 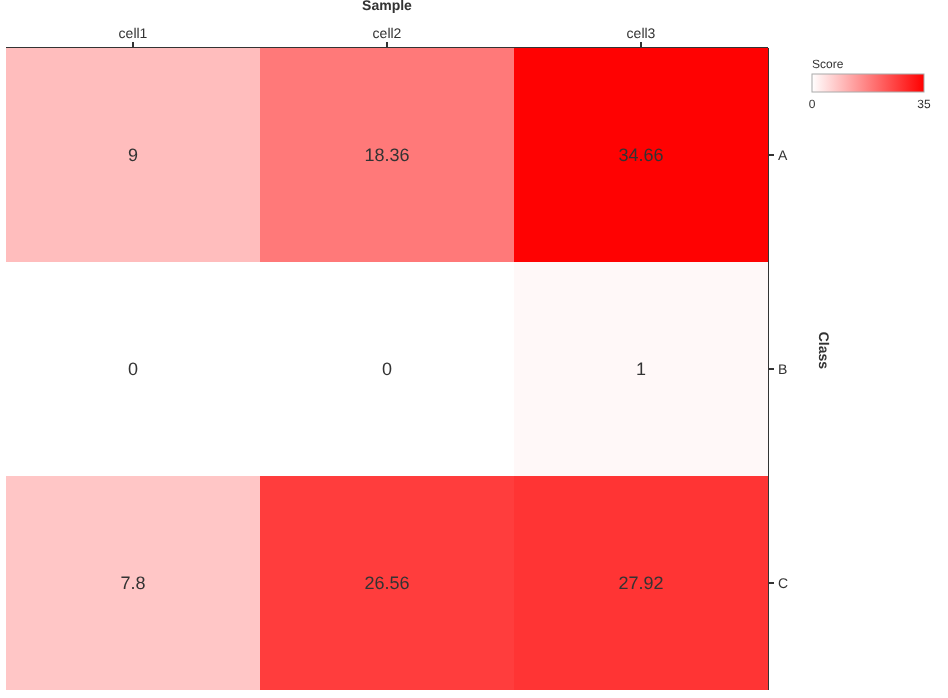 What do you see at coordinates (387, 583) in the screenshot?
I see `data-label: 26.56` at bounding box center [387, 583].